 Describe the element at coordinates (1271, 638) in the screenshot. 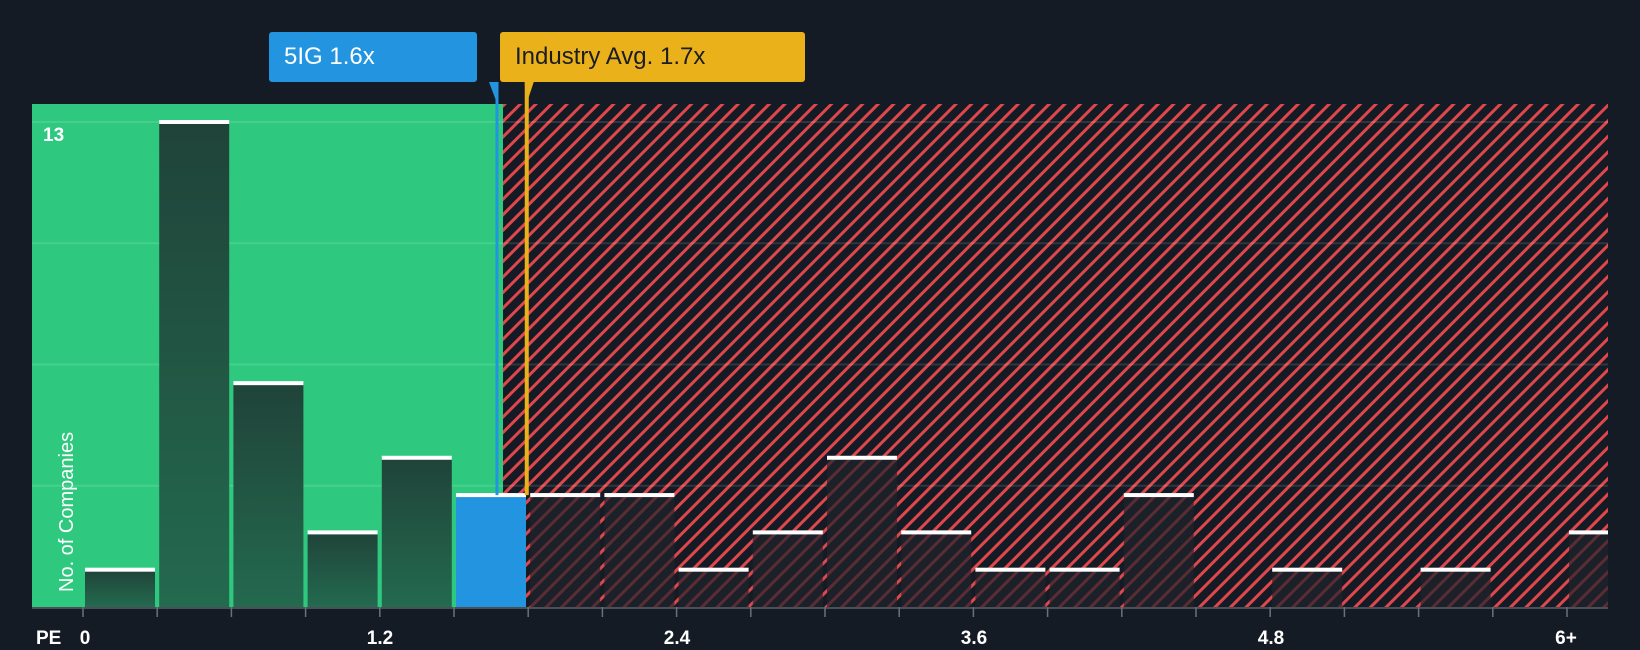

I see `x-tick-label: 4.8` at that location.